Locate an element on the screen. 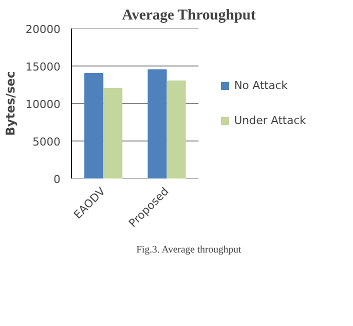  y-tick-label: 20000 is located at coordinates (43, 29).